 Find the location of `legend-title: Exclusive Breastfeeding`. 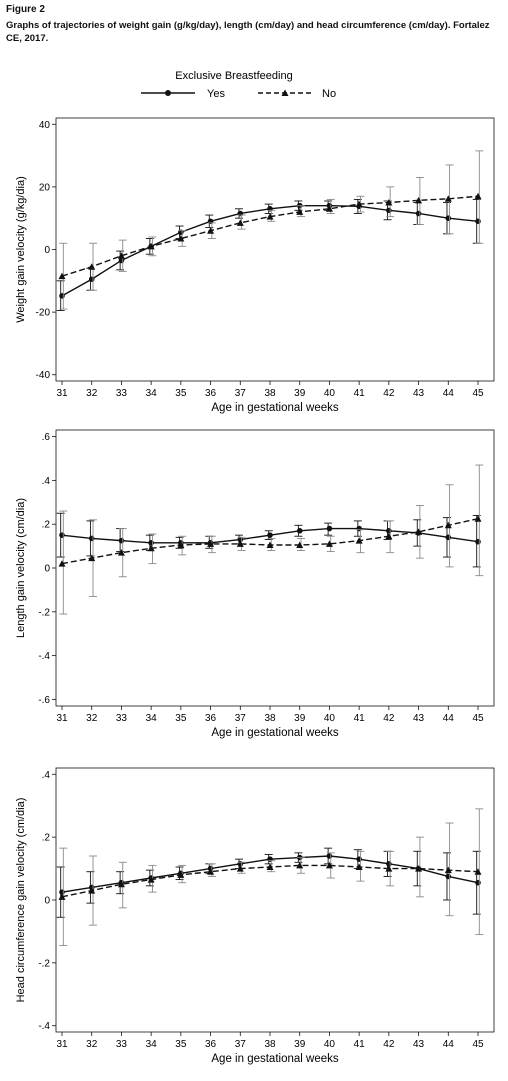

legend-title: Exclusive Breastfeeding is located at coordinates (233, 76).